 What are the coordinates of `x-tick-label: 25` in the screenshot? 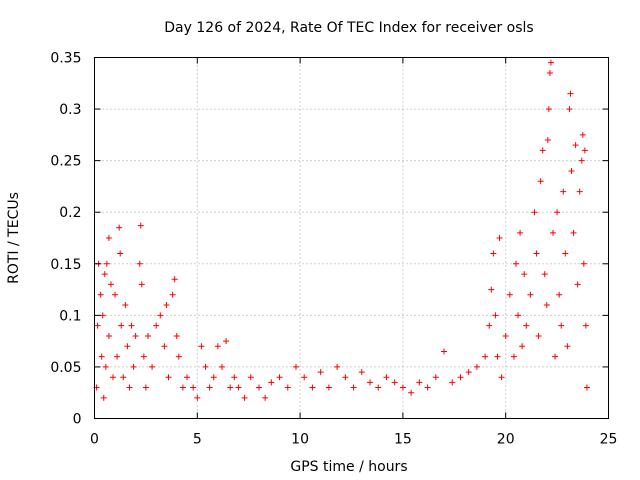 It's located at (609, 440).